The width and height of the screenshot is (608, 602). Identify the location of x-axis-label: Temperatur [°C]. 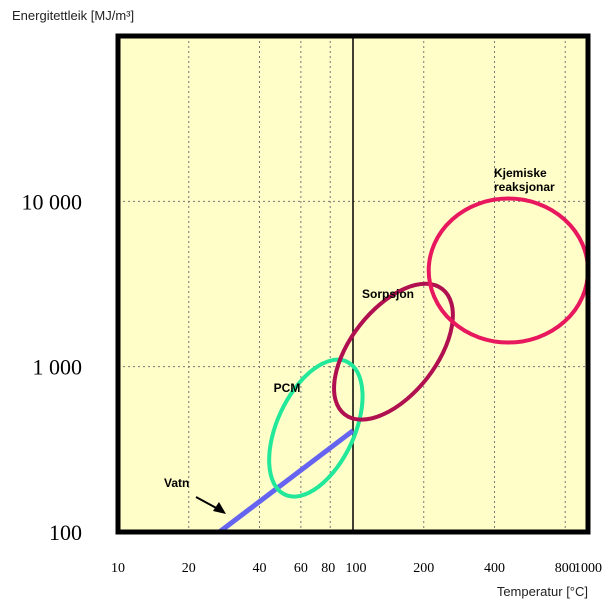
(542, 591).